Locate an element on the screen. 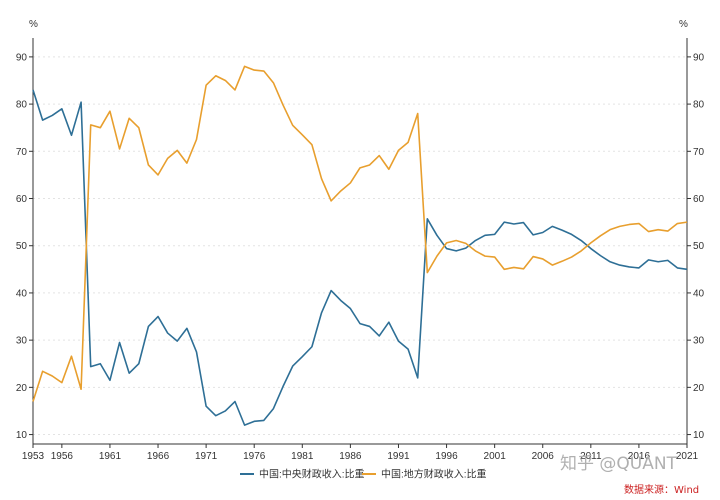 Image resolution: width=720 pixels, height=500 pixels. y-tick-label-right-90: 90 is located at coordinates (699, 57).